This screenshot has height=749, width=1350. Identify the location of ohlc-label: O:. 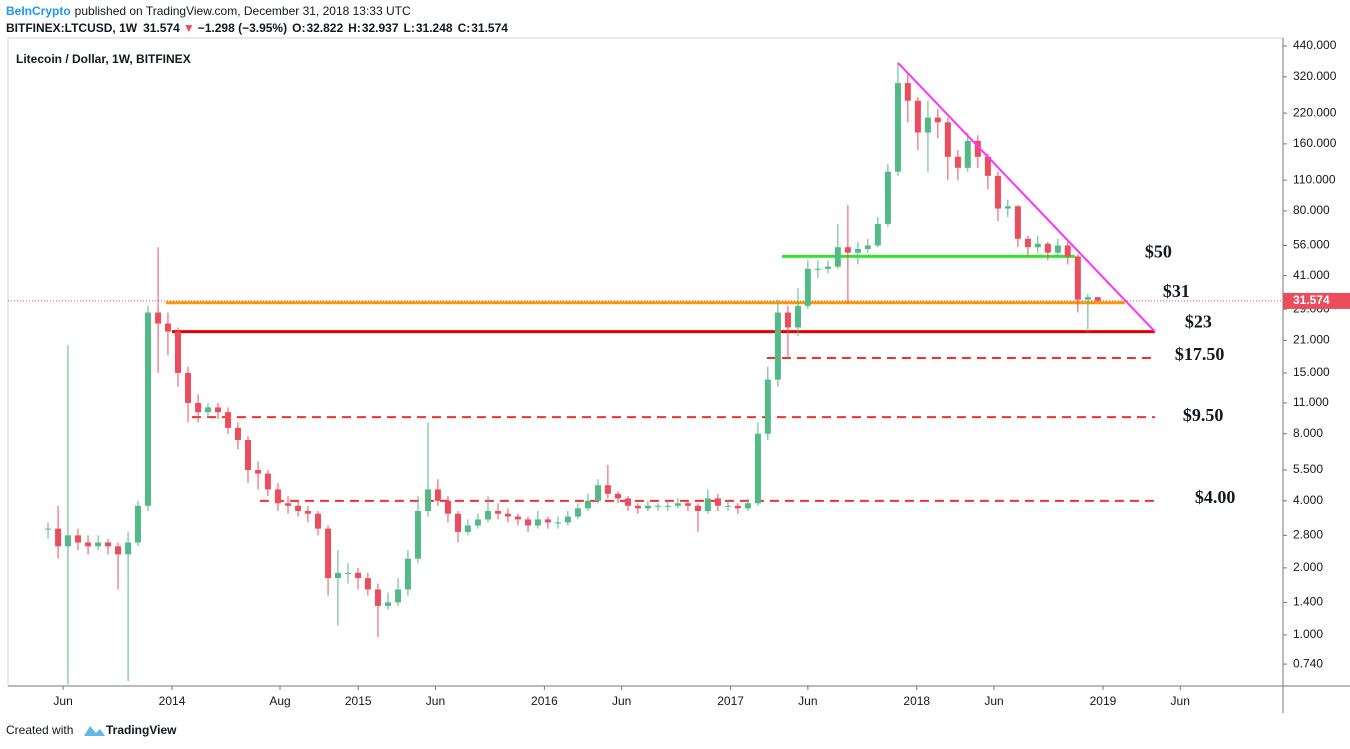
(298, 28).